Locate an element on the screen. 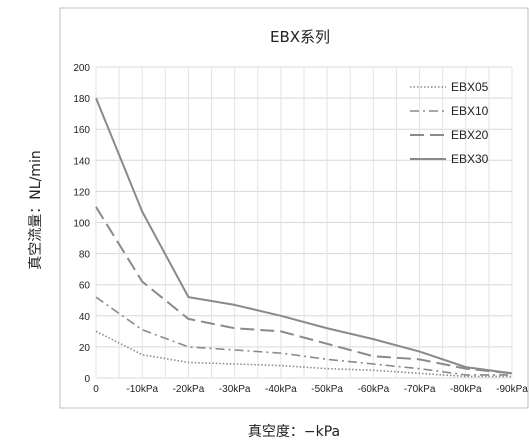  series-line-ebx05 is located at coordinates (303, 354).